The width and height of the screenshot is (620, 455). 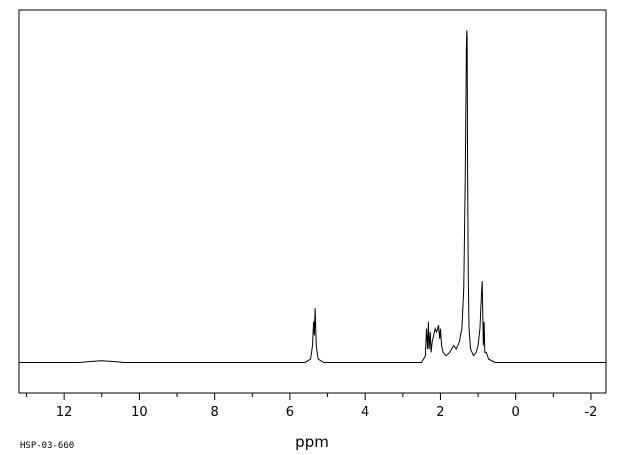 What do you see at coordinates (516, 412) in the screenshot?
I see `x-tick-label: 0` at bounding box center [516, 412].